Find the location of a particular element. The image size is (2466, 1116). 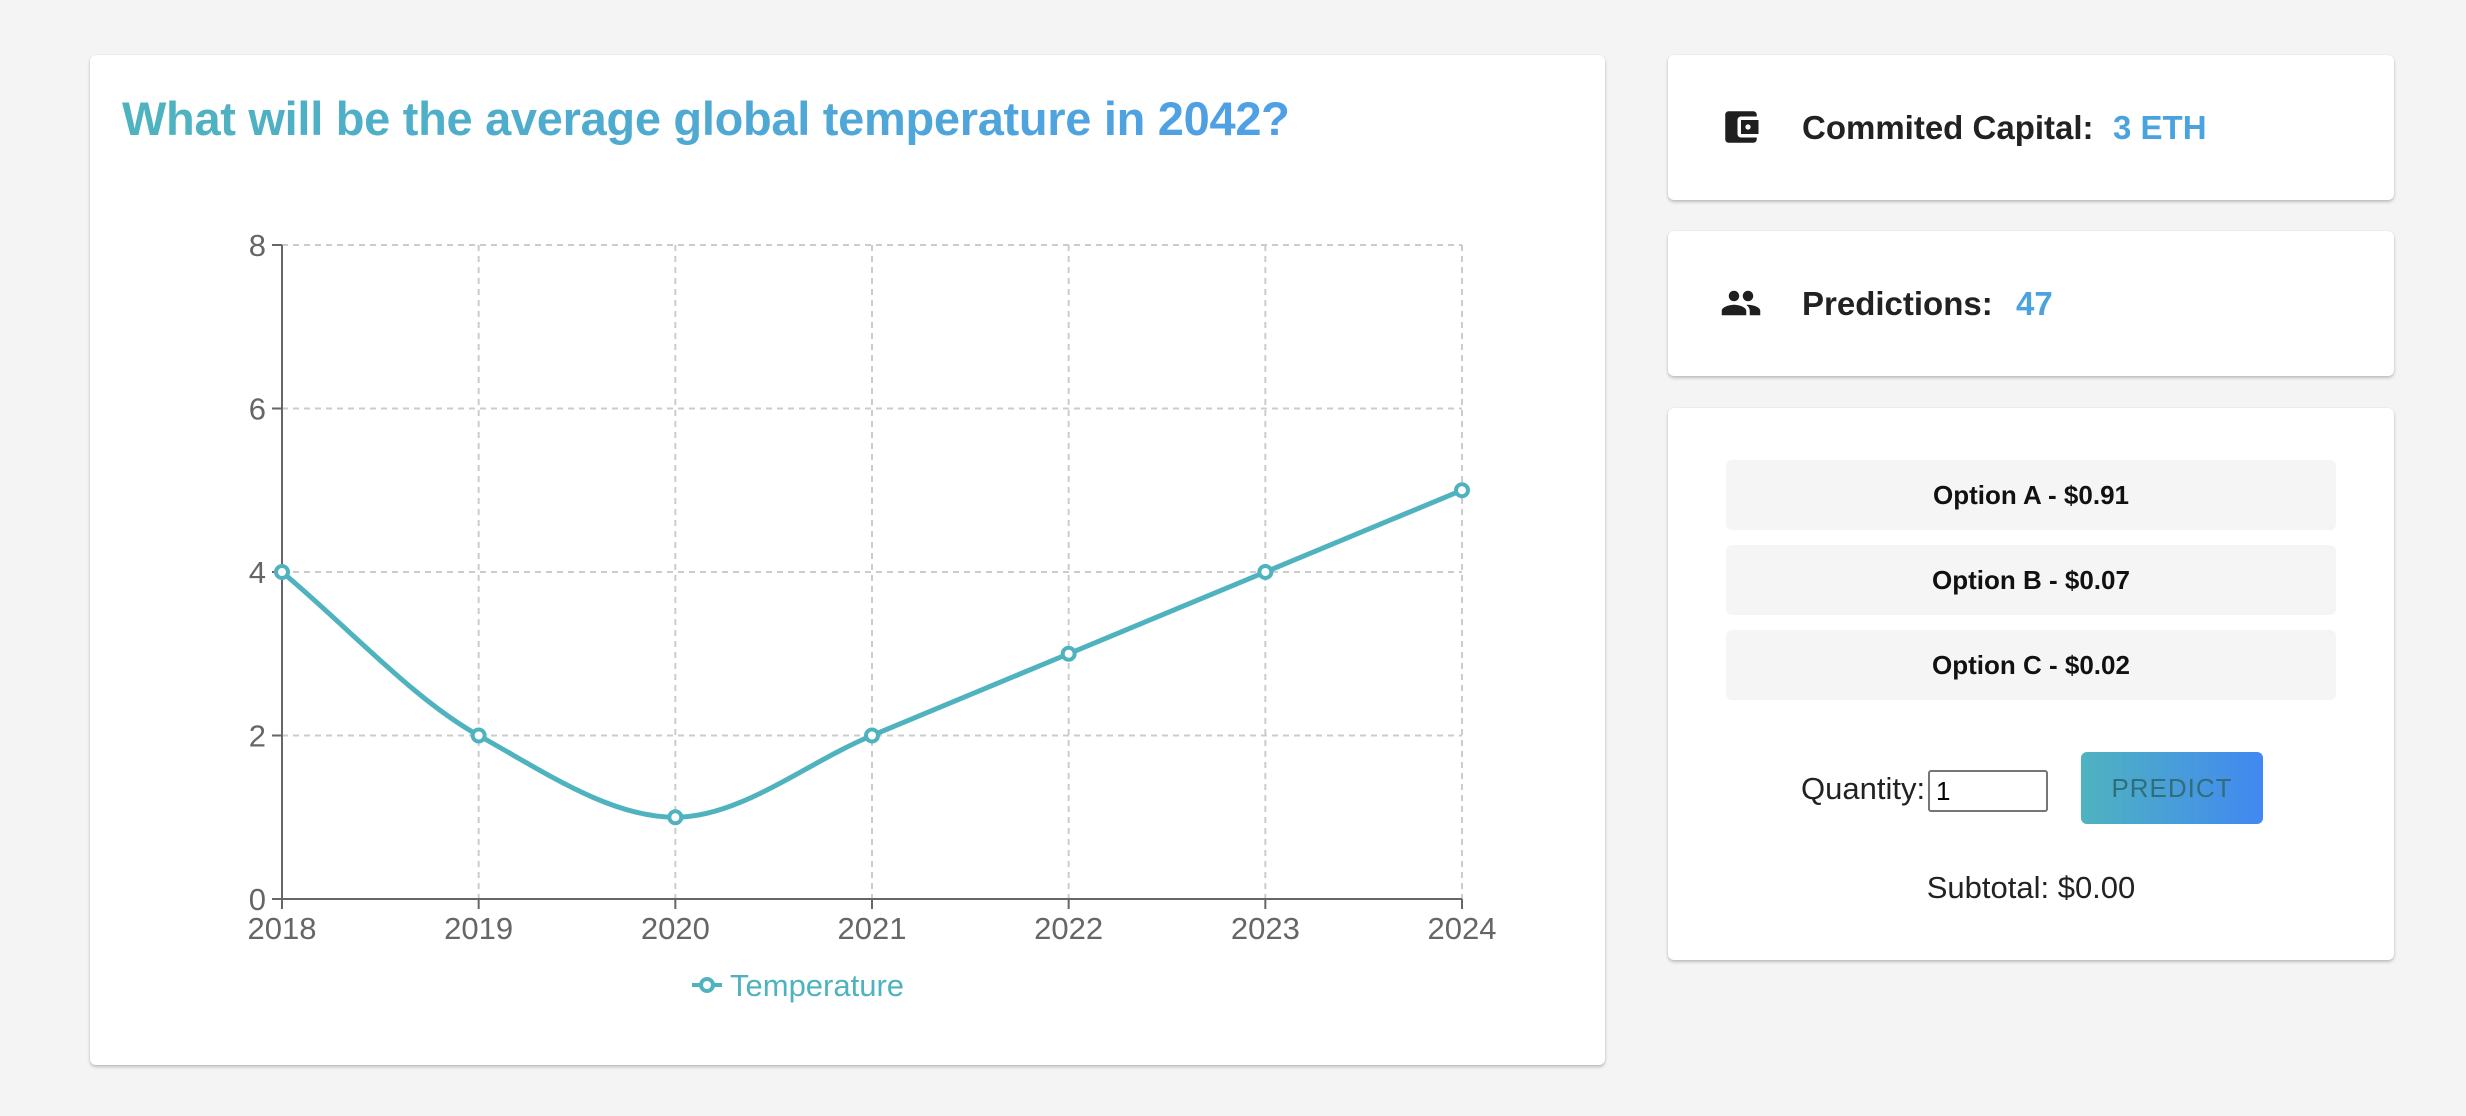

x-tick-label: 2019 is located at coordinates (478, 928).